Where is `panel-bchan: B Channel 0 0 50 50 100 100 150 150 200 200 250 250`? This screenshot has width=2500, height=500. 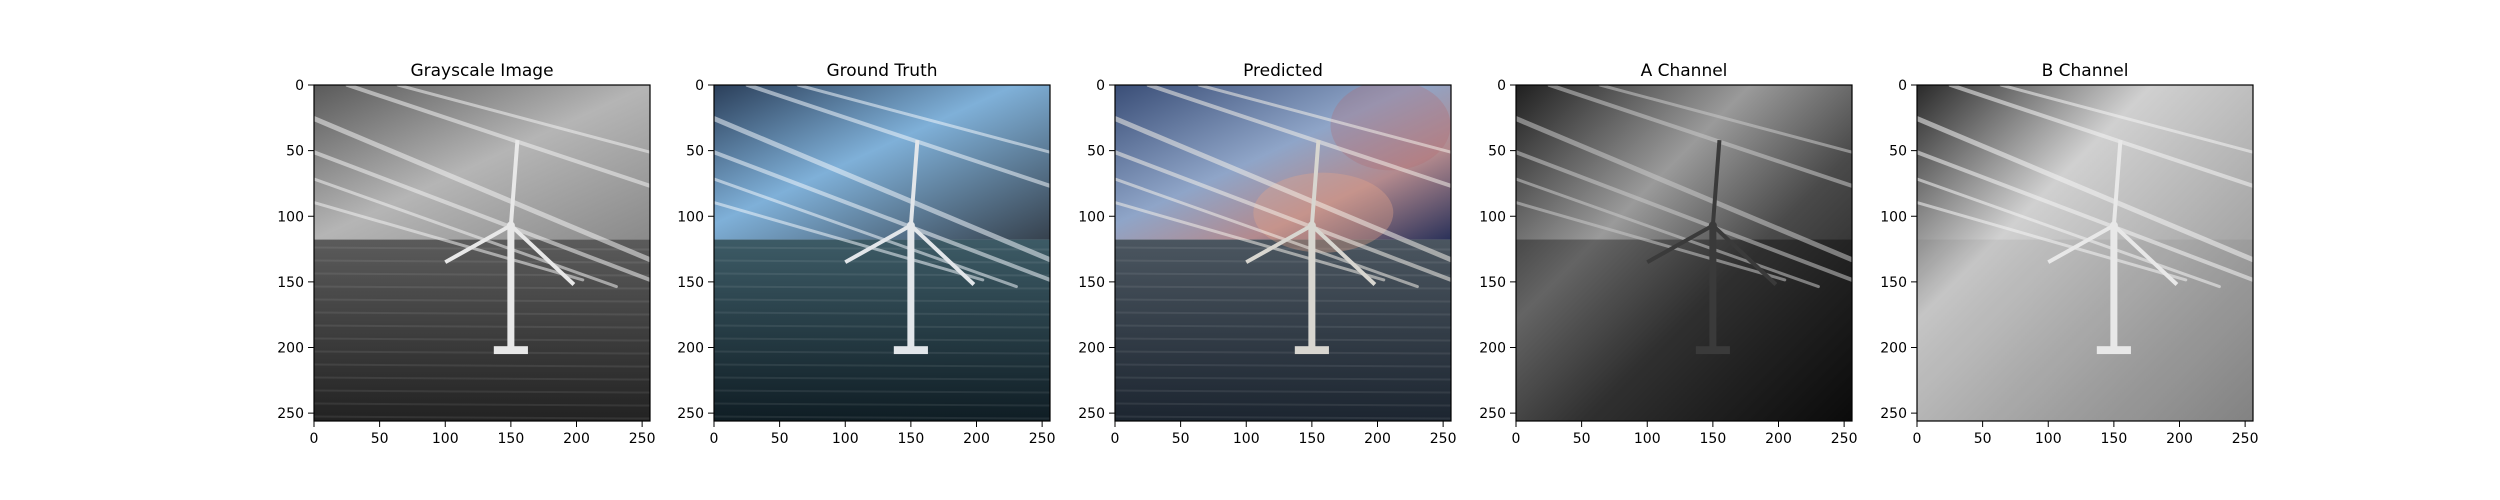 panel-bchan: B Channel 0 0 50 50 100 100 150 150 200 200 250 250 is located at coordinates (2069, 254).